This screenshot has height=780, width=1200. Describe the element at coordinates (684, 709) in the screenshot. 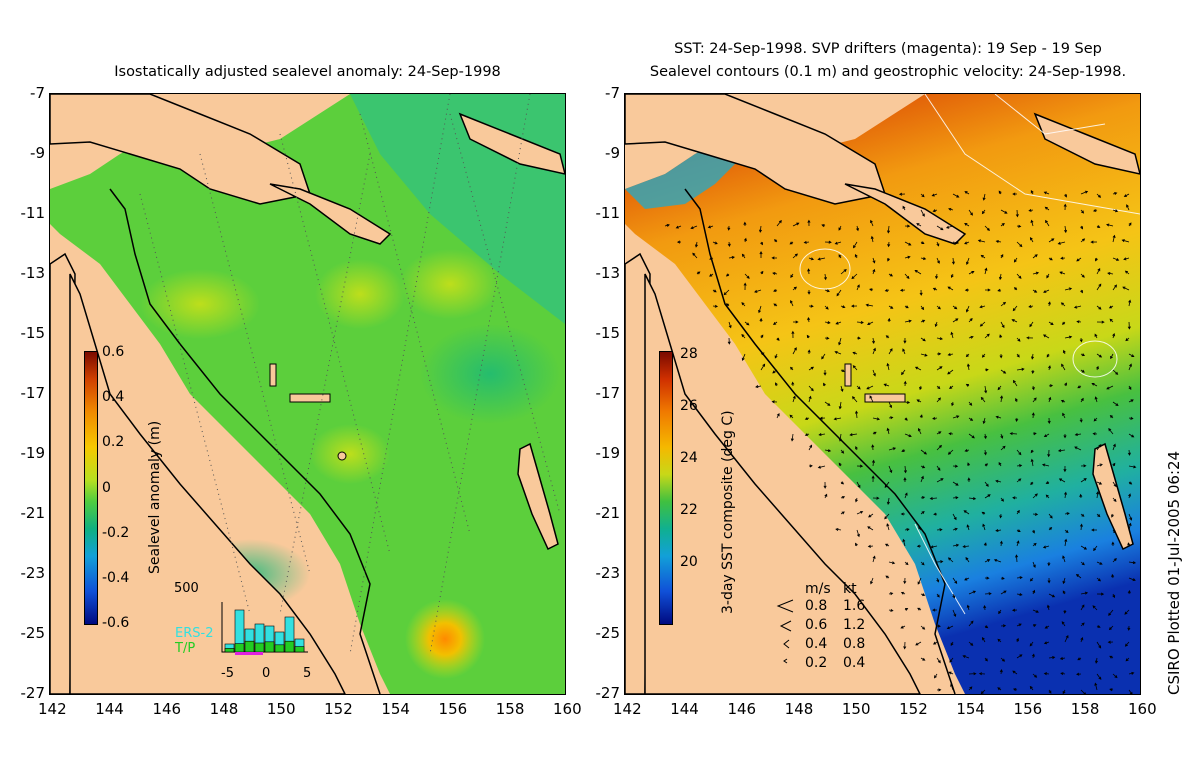

I see `longitude-tick-label: 144` at that location.